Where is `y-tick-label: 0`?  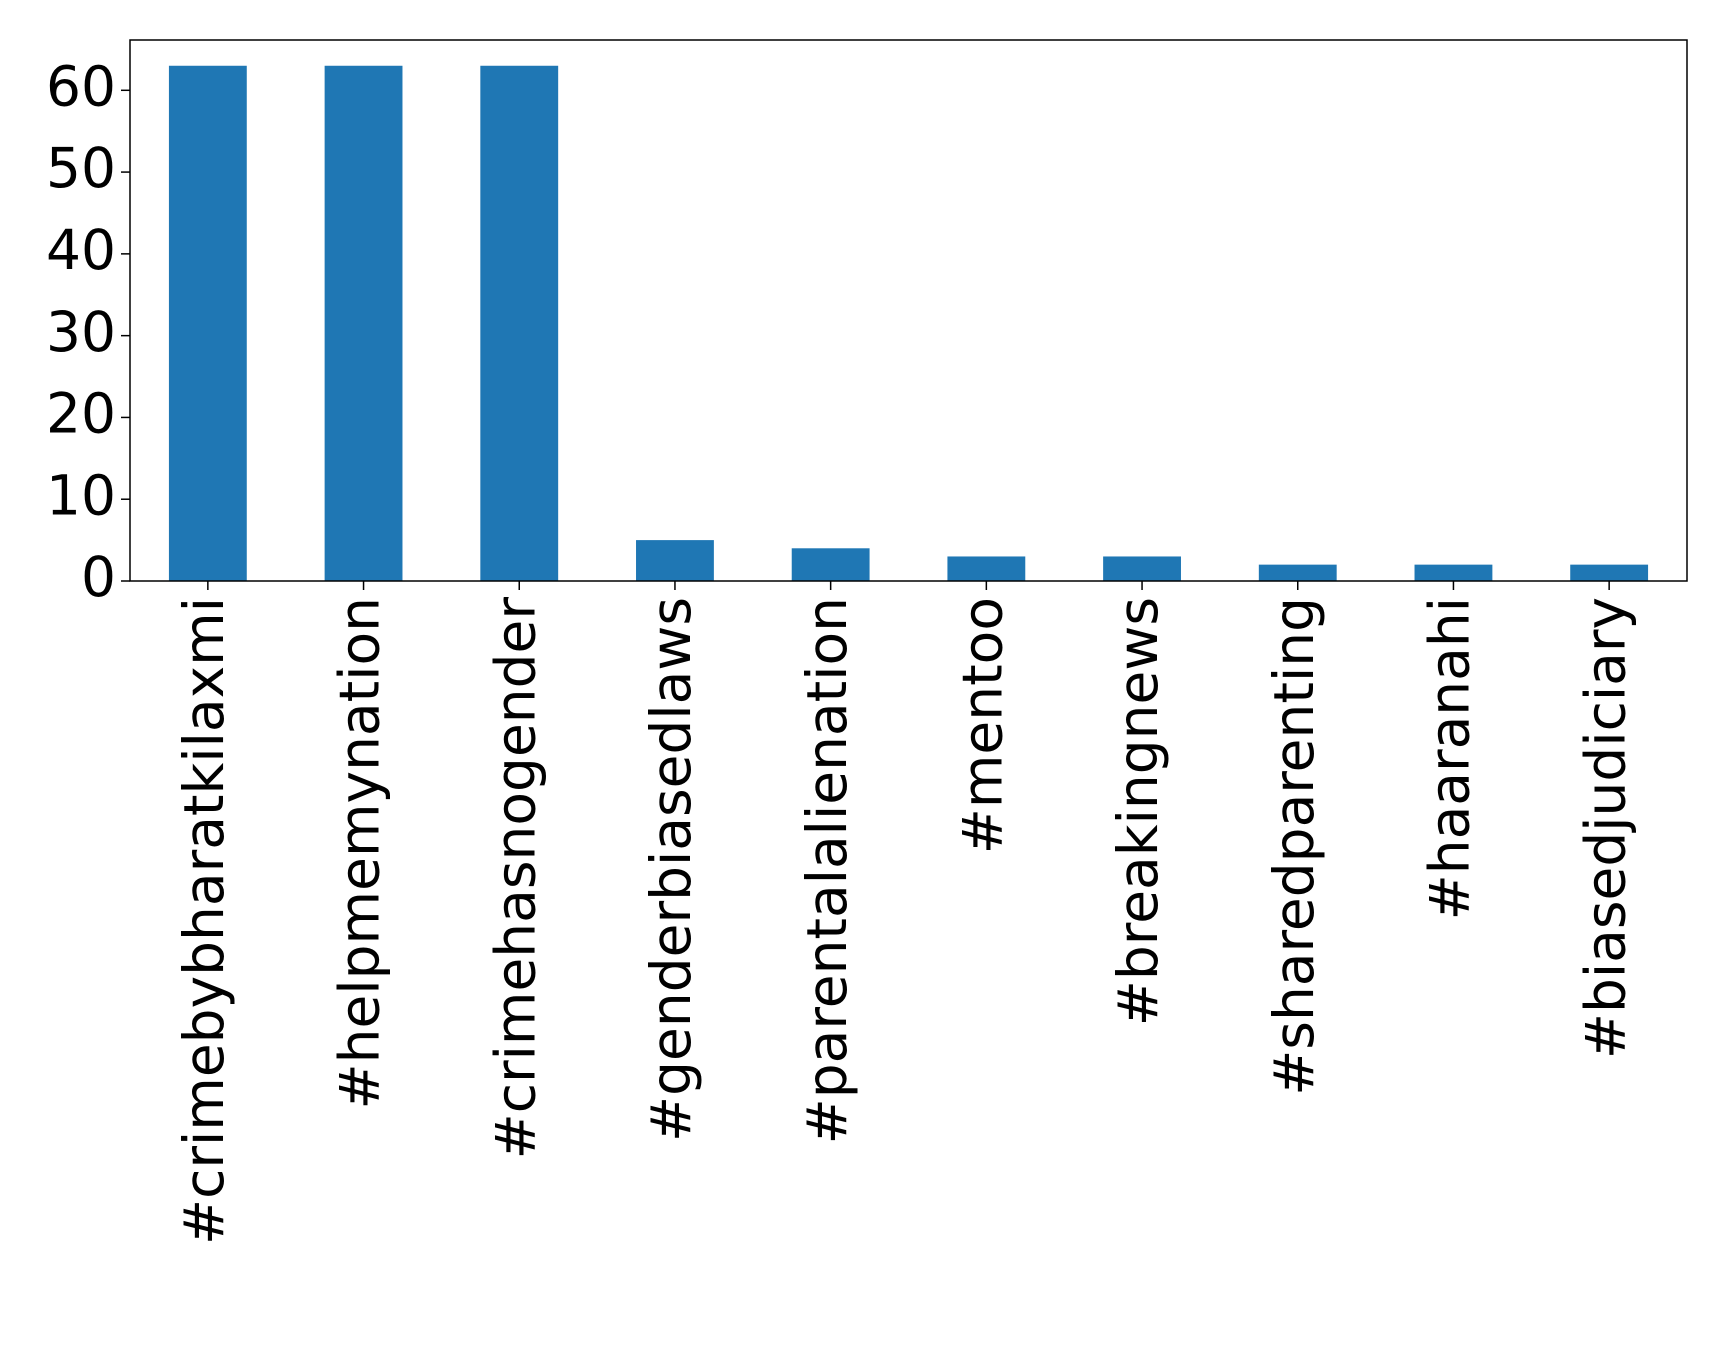 y-tick-label: 0 is located at coordinates (98, 577).